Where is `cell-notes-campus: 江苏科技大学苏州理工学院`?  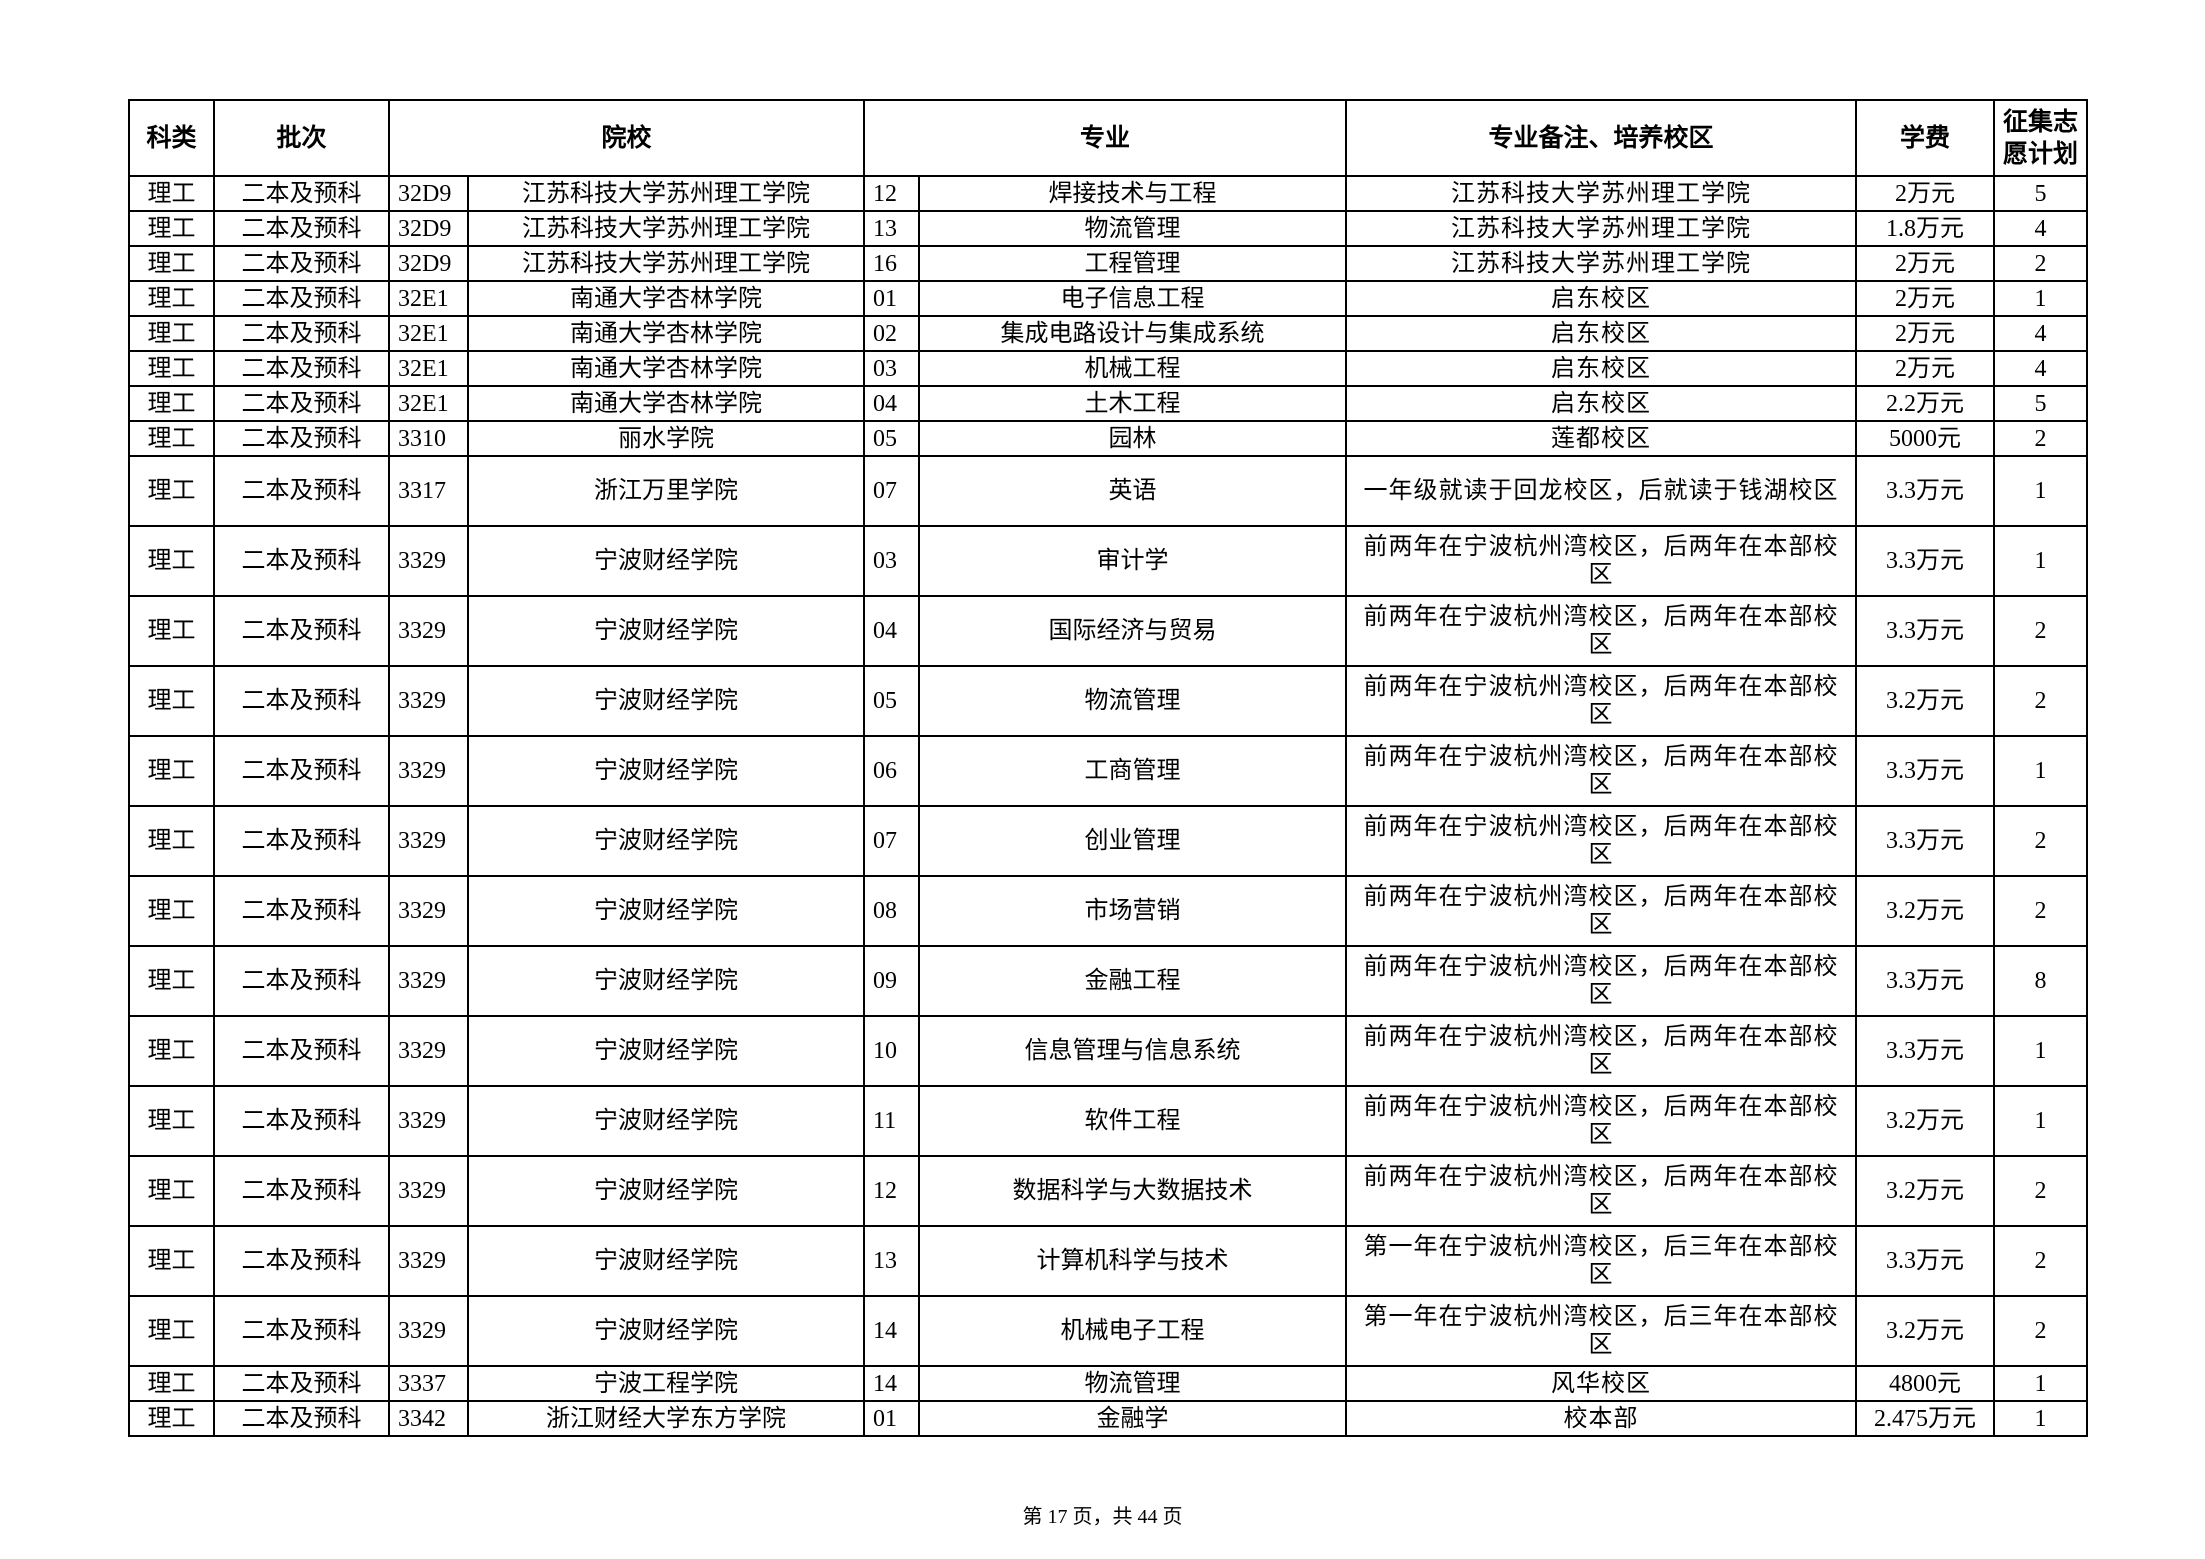
cell-notes-campus: 江苏科技大学苏州理工学院 is located at coordinates (1601, 193).